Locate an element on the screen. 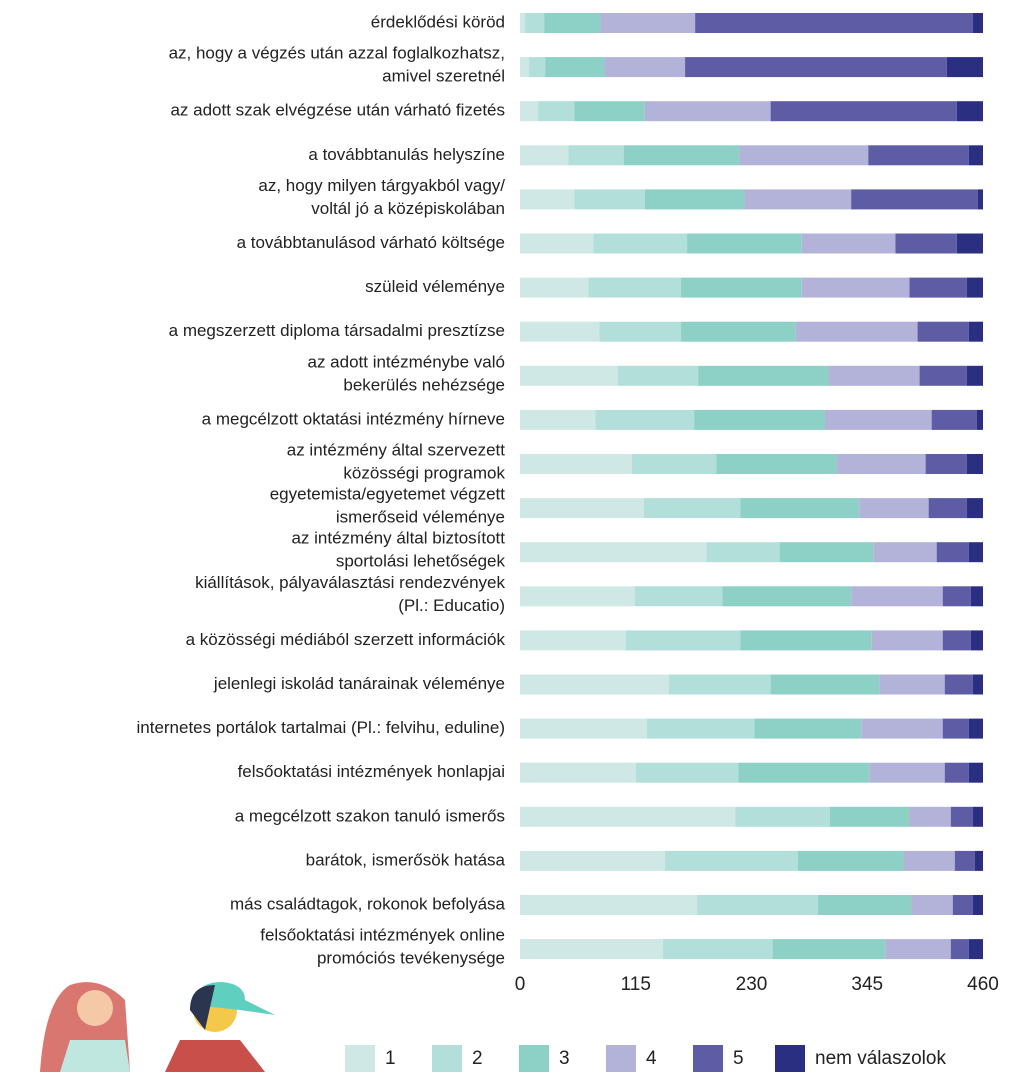  category-label: az adott intézménybe való is located at coordinates (406, 361).